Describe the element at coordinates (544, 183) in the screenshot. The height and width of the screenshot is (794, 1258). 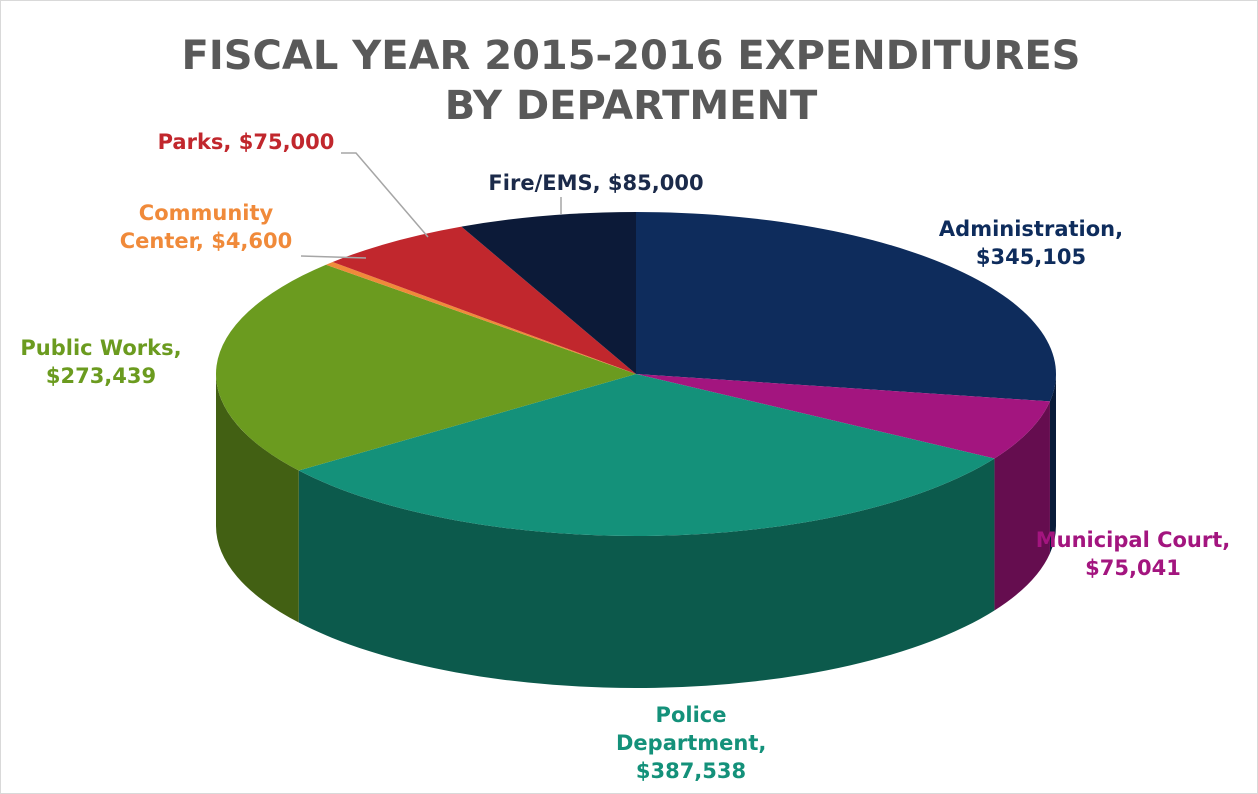
I see `label-category: Fire/EMS,` at that location.